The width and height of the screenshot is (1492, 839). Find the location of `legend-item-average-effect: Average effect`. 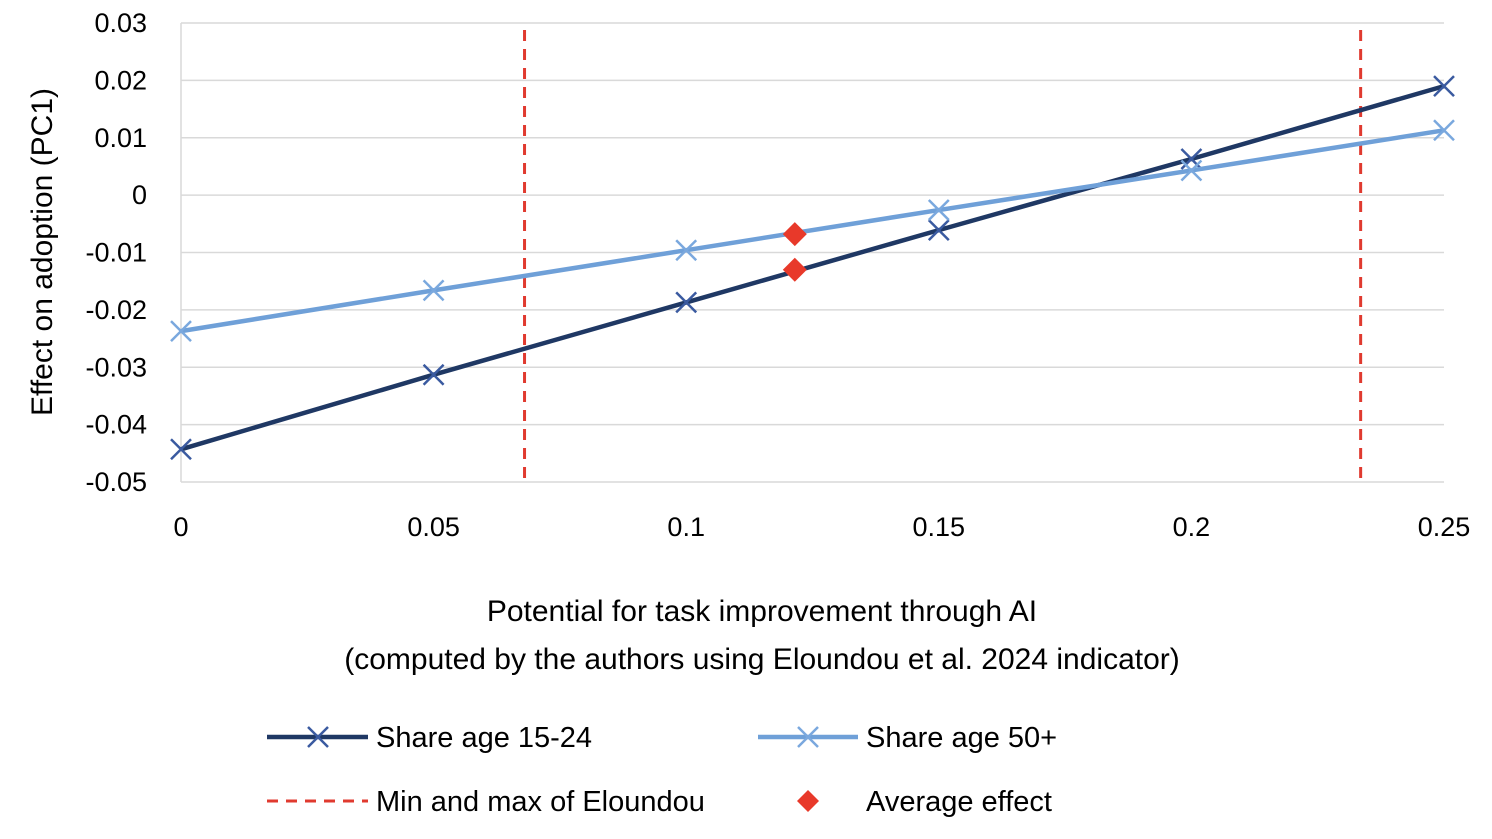

legend-item-average-effect: Average effect is located at coordinates (924, 802).